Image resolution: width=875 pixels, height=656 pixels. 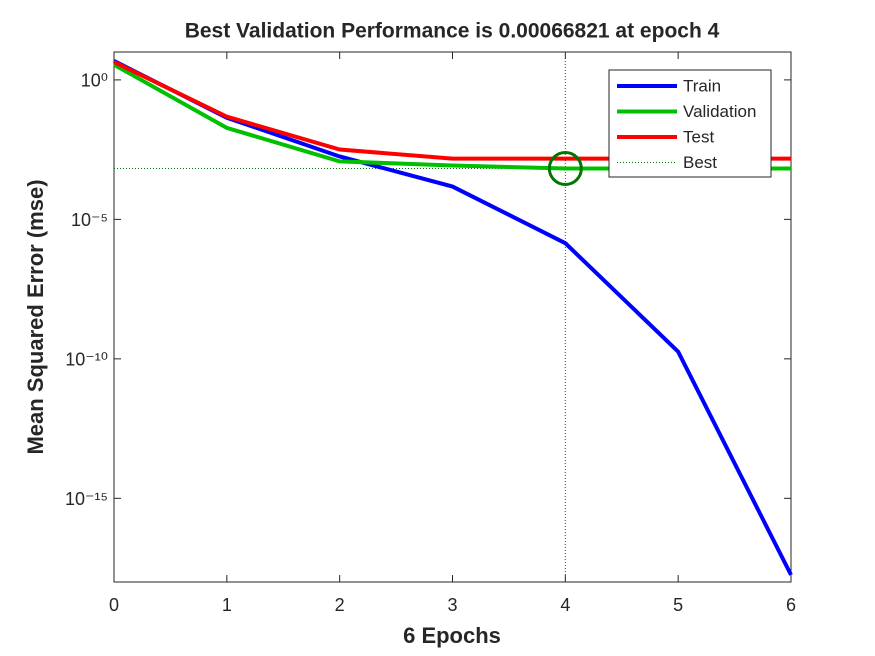 What do you see at coordinates (452, 635) in the screenshot?
I see `x-axis-label: 6 Epochs` at bounding box center [452, 635].